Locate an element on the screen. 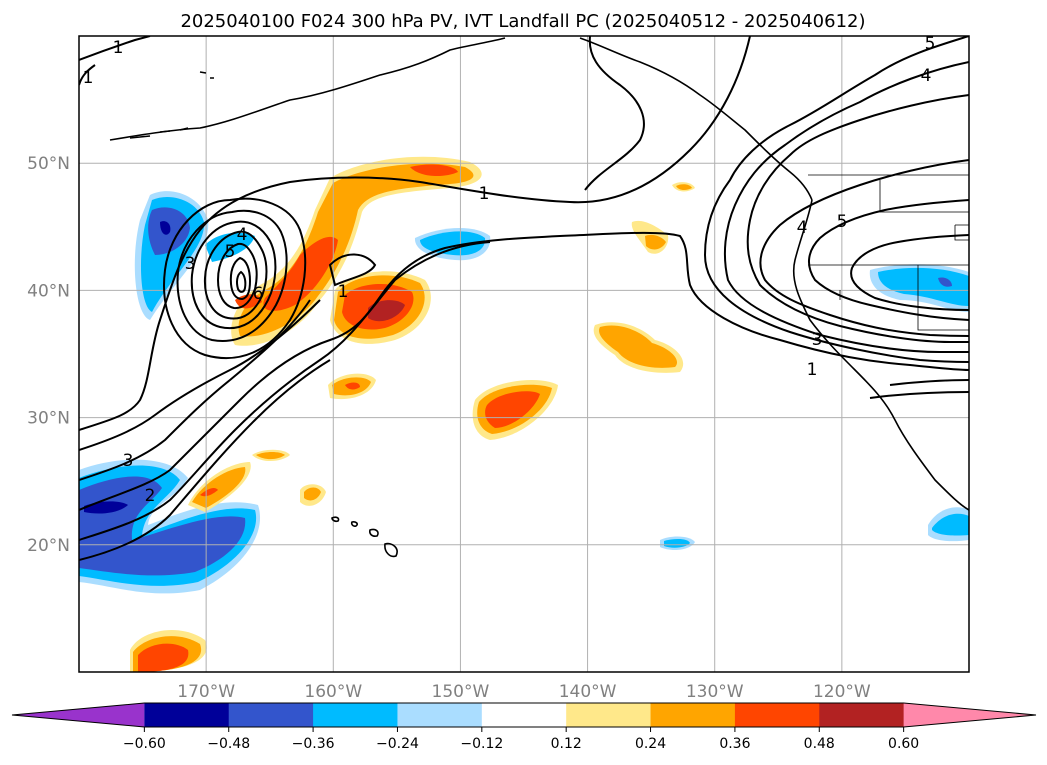 The width and height of the screenshot is (1047, 765). colorbar-extend-over is located at coordinates (969, 715).